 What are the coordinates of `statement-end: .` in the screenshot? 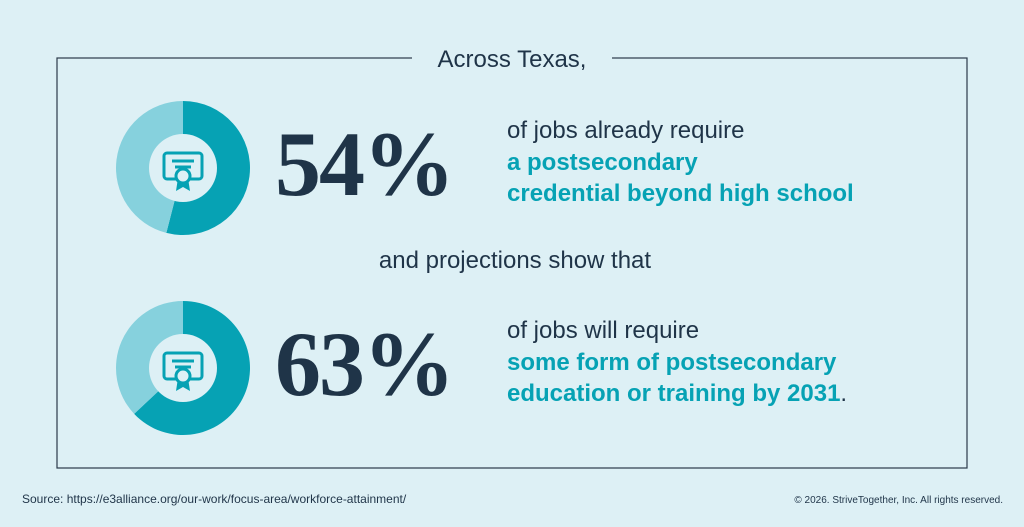 It's located at (843, 393).